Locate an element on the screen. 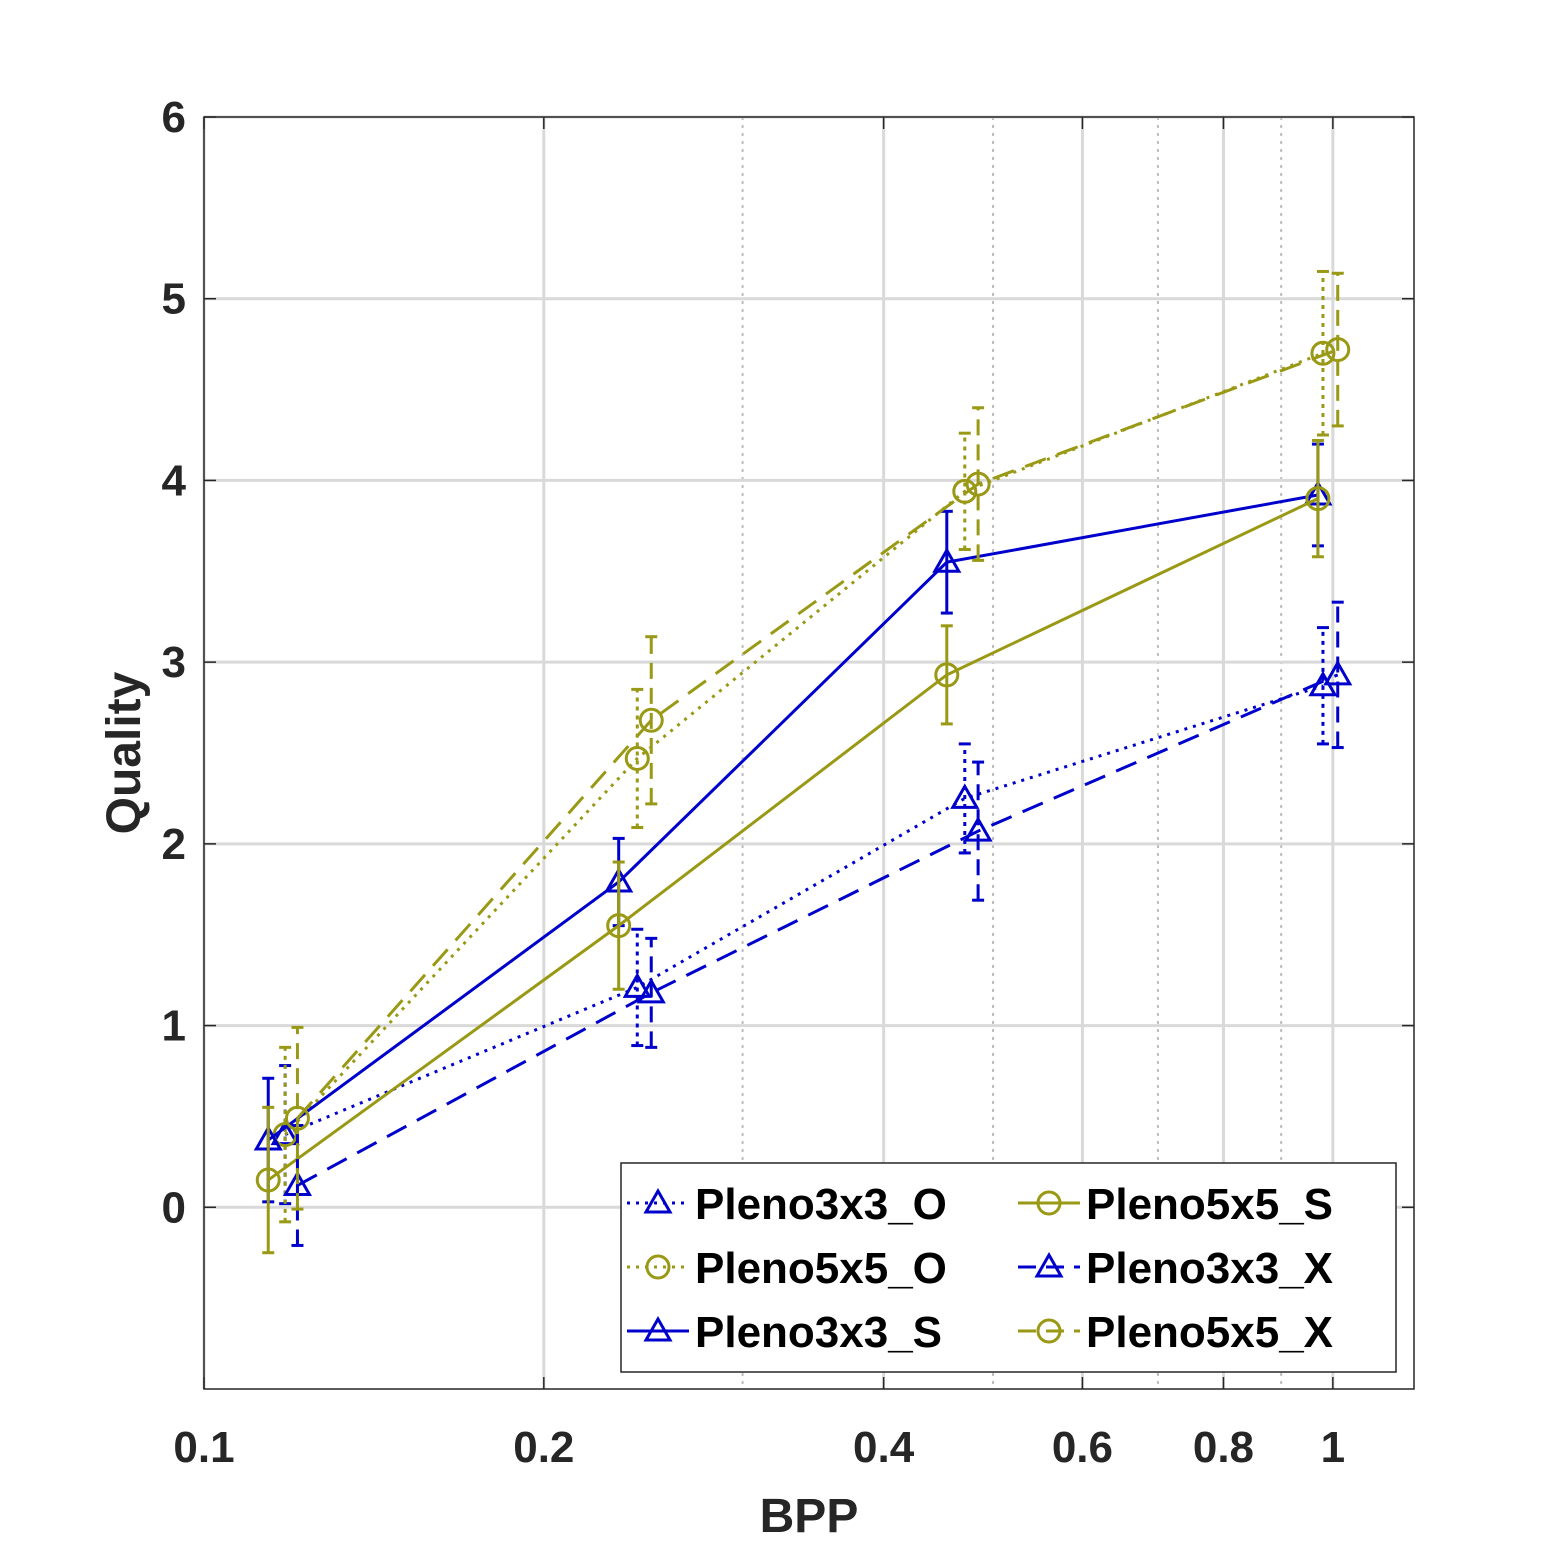 Image resolution: width=1563 pixels, height=1563 pixels. legend-label: Pleno3x3_S is located at coordinates (818, 1332).